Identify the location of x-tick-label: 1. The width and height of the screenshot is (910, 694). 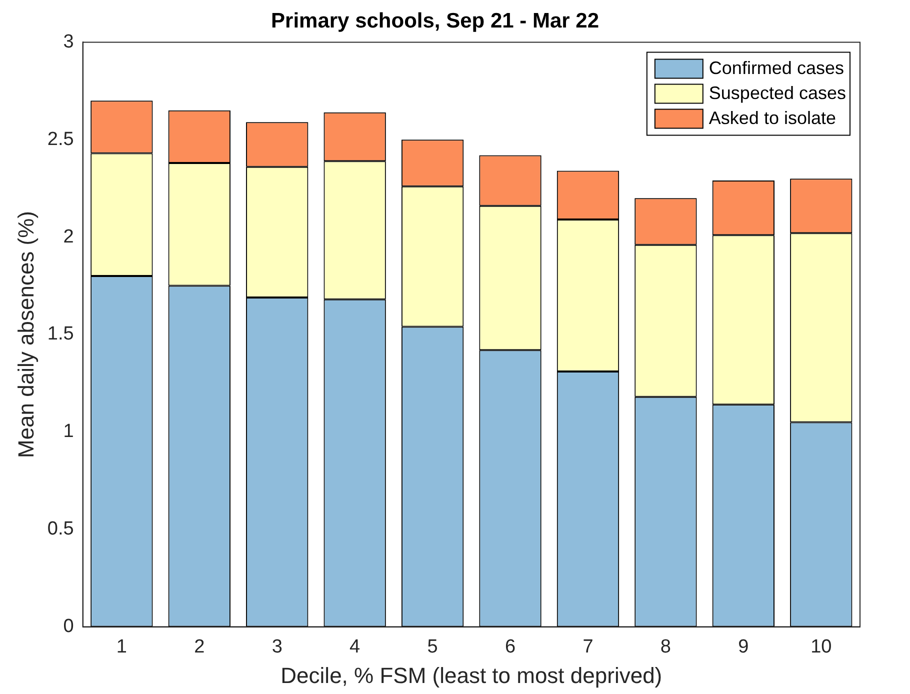
(121, 647).